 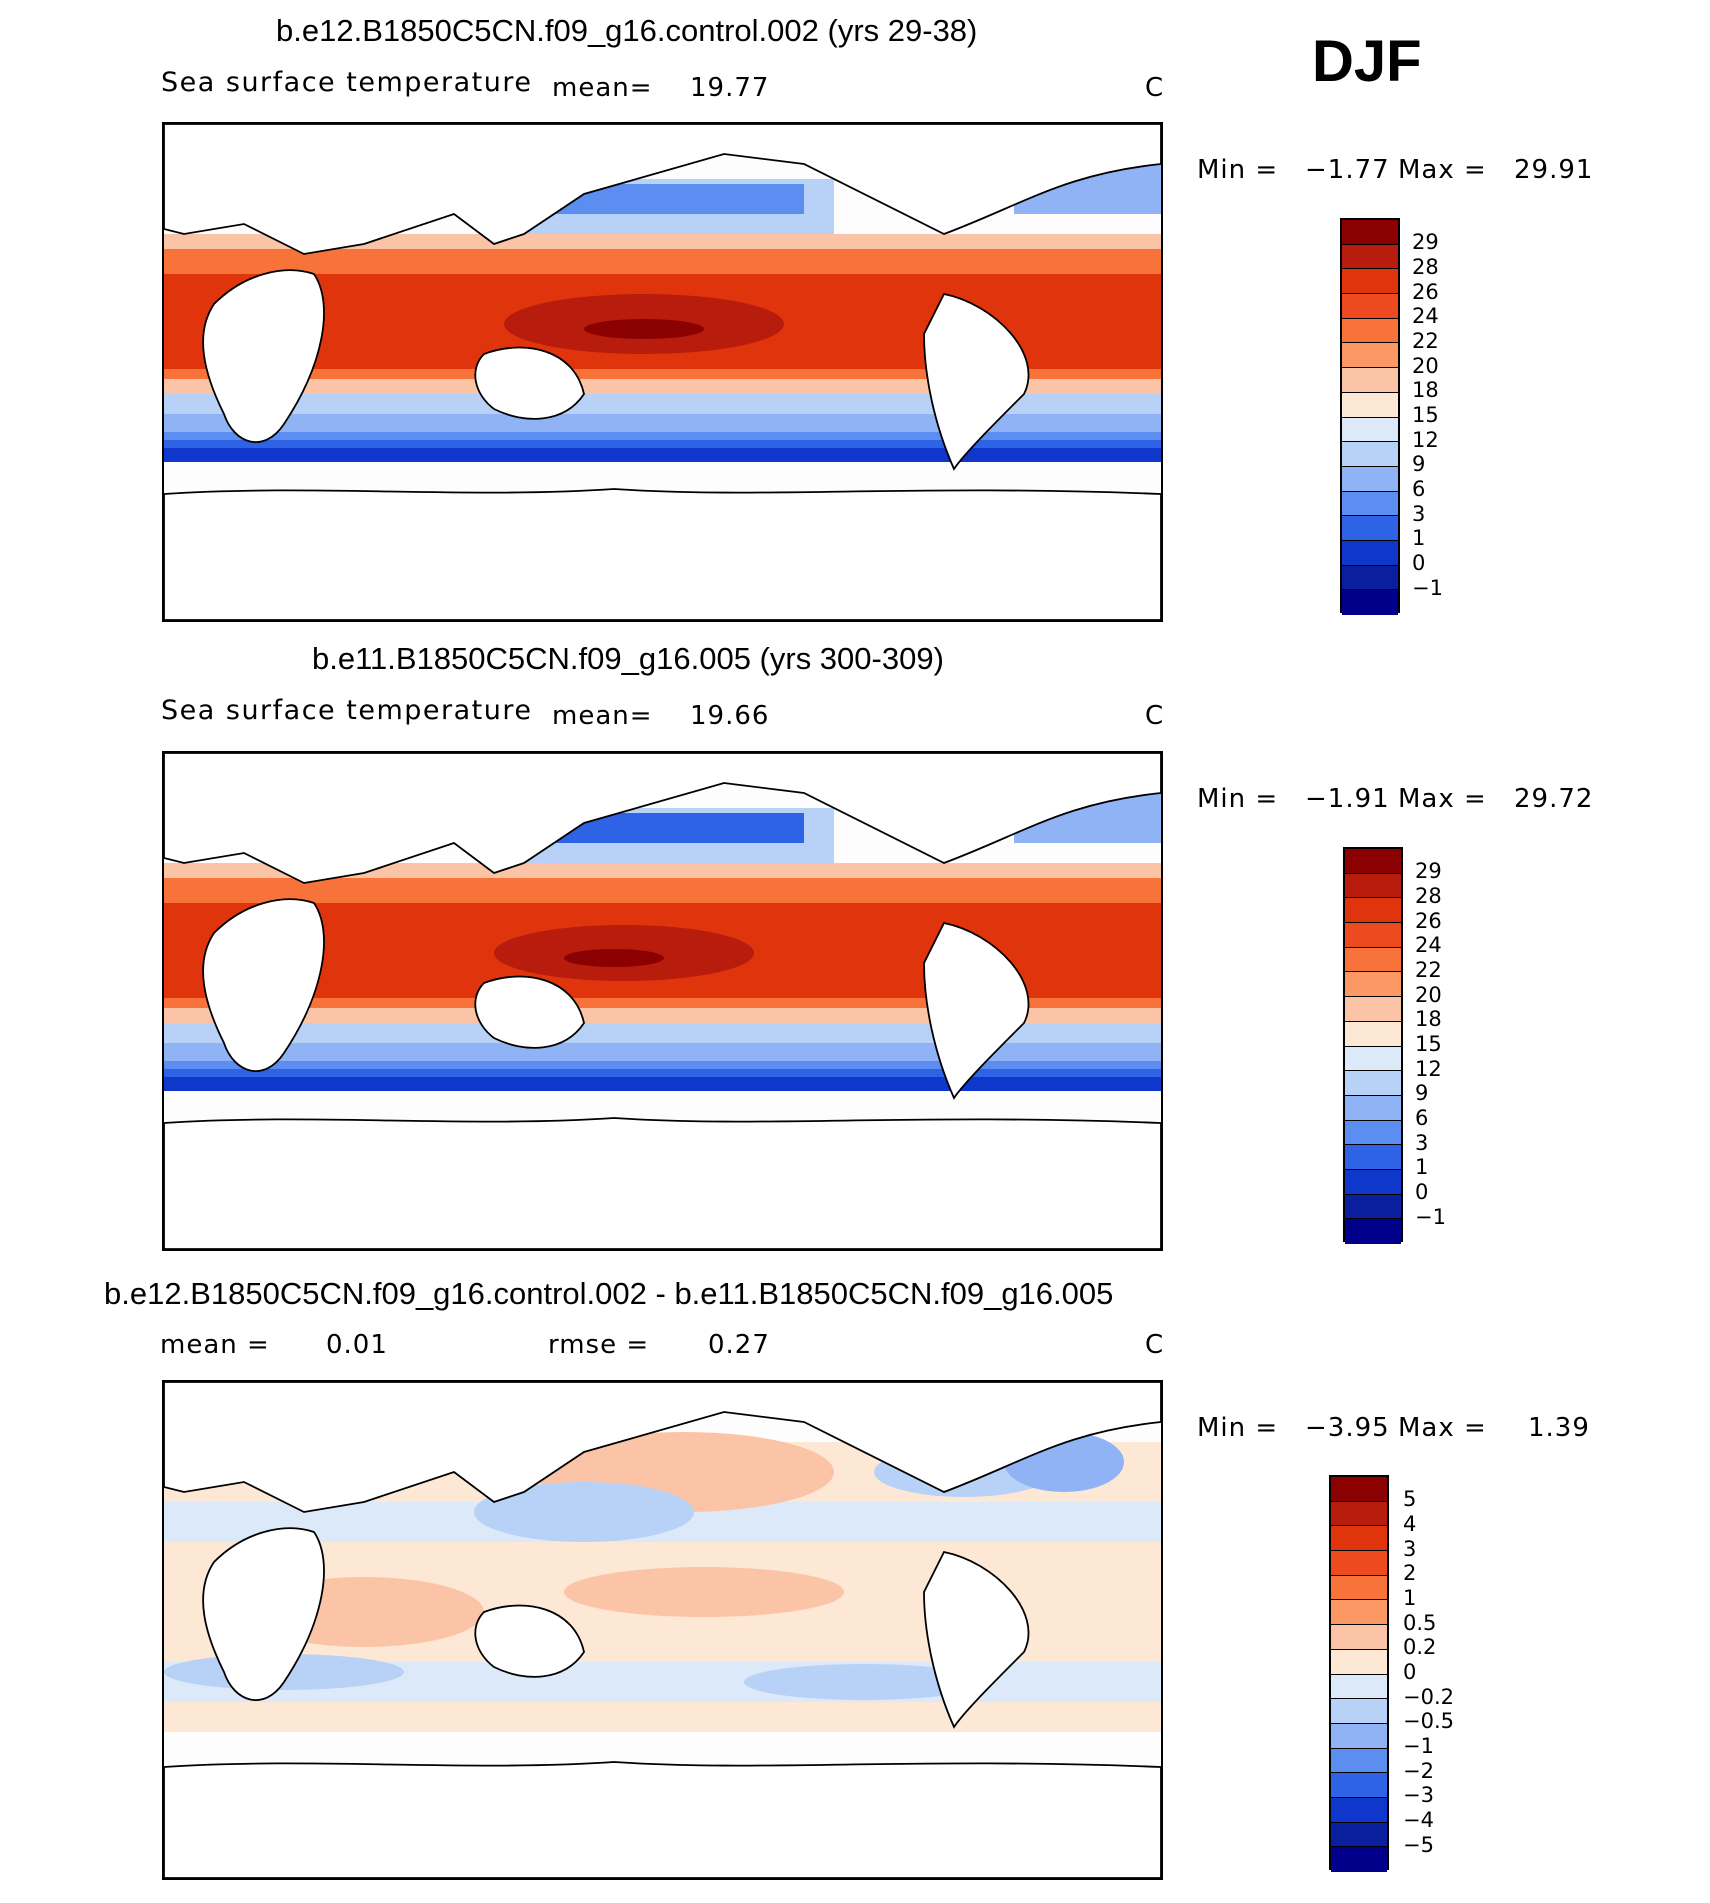 I want to click on panel2-min-value: −1.91, so click(x=1347, y=799).